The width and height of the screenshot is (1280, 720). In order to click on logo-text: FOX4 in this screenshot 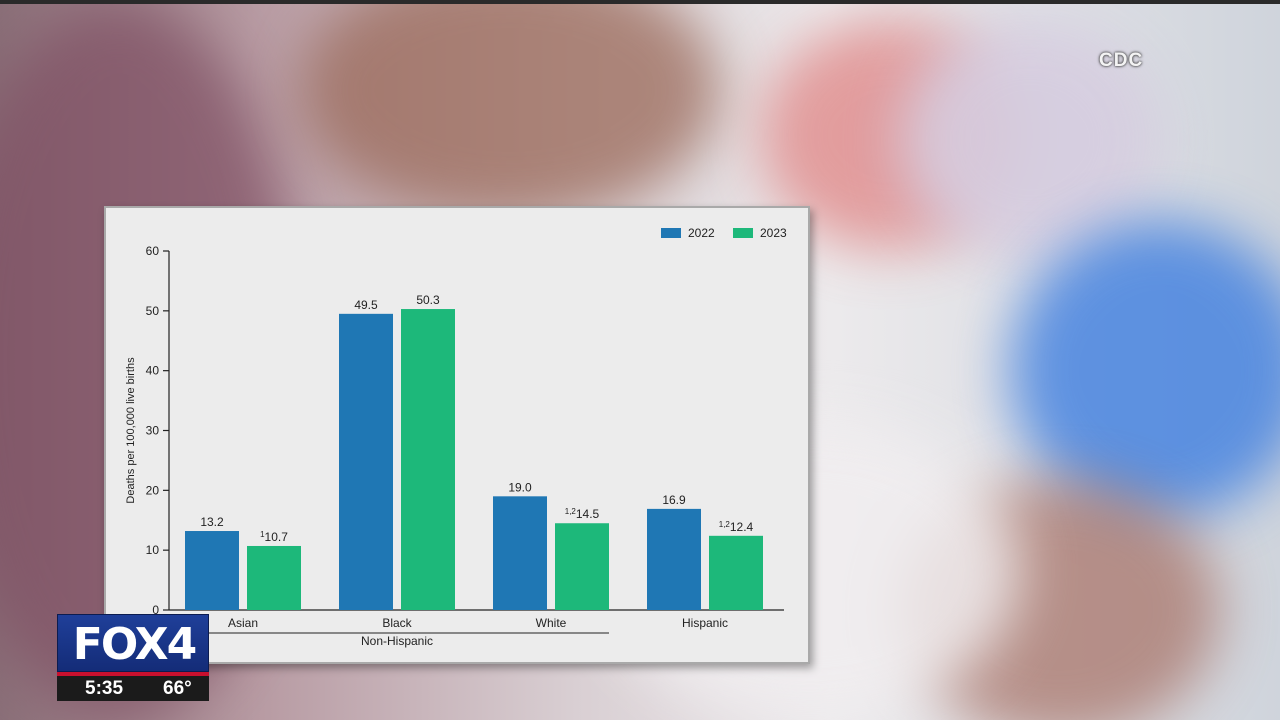, I will do `click(134, 644)`.